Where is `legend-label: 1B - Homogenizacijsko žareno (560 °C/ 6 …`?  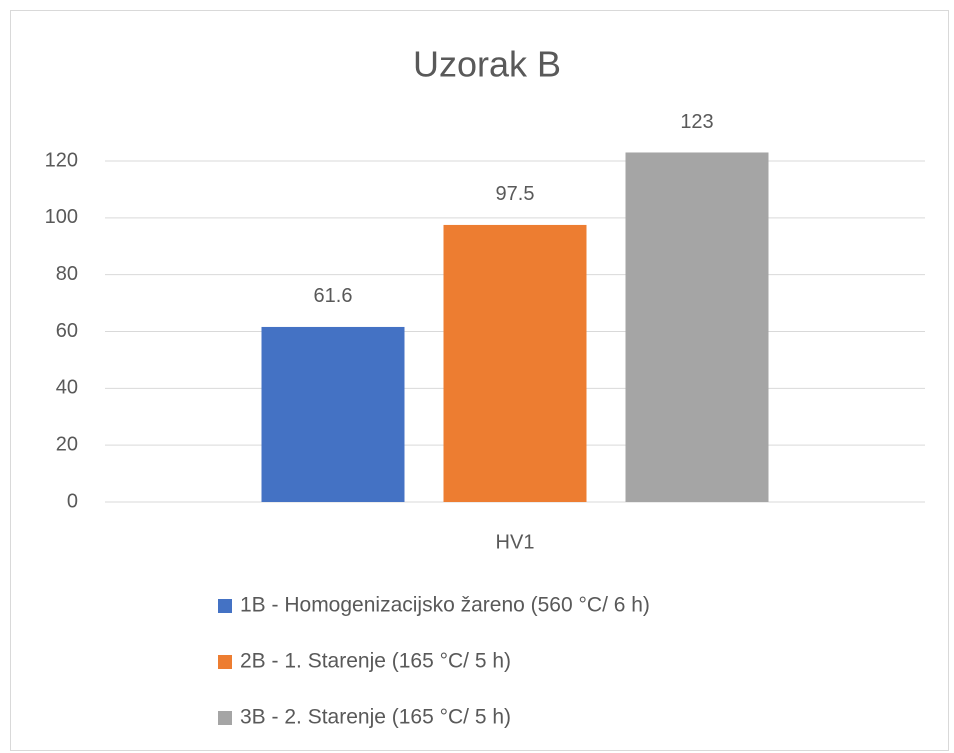 legend-label: 1B - Homogenizacijsko žareno (560 °C/ 6 … is located at coordinates (445, 605).